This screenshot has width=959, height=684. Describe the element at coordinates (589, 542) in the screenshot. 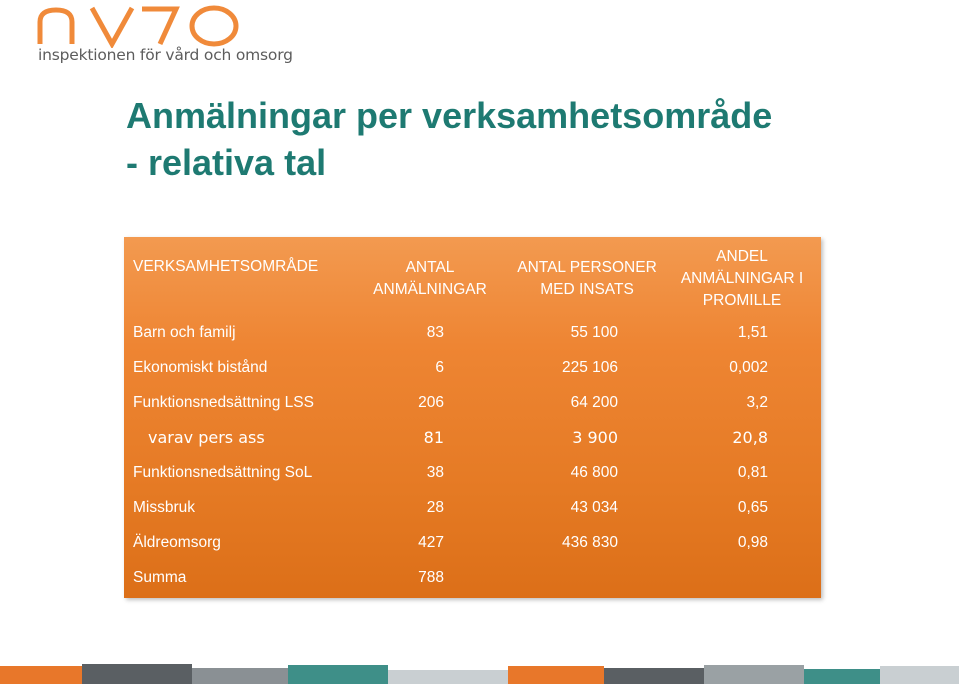

I see `row-personer: 436 830` at that location.